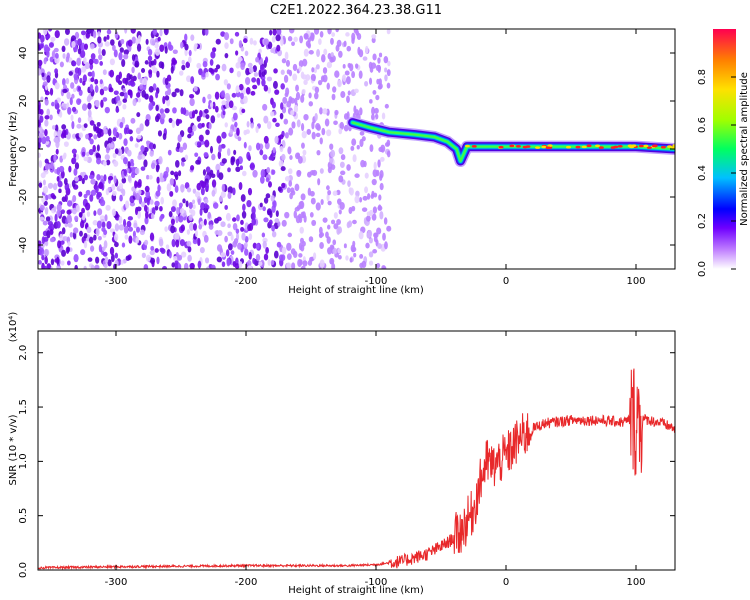 This screenshot has width=750, height=600. I want to click on spectrogram-y-tick-label: 40, so click(23, 53).